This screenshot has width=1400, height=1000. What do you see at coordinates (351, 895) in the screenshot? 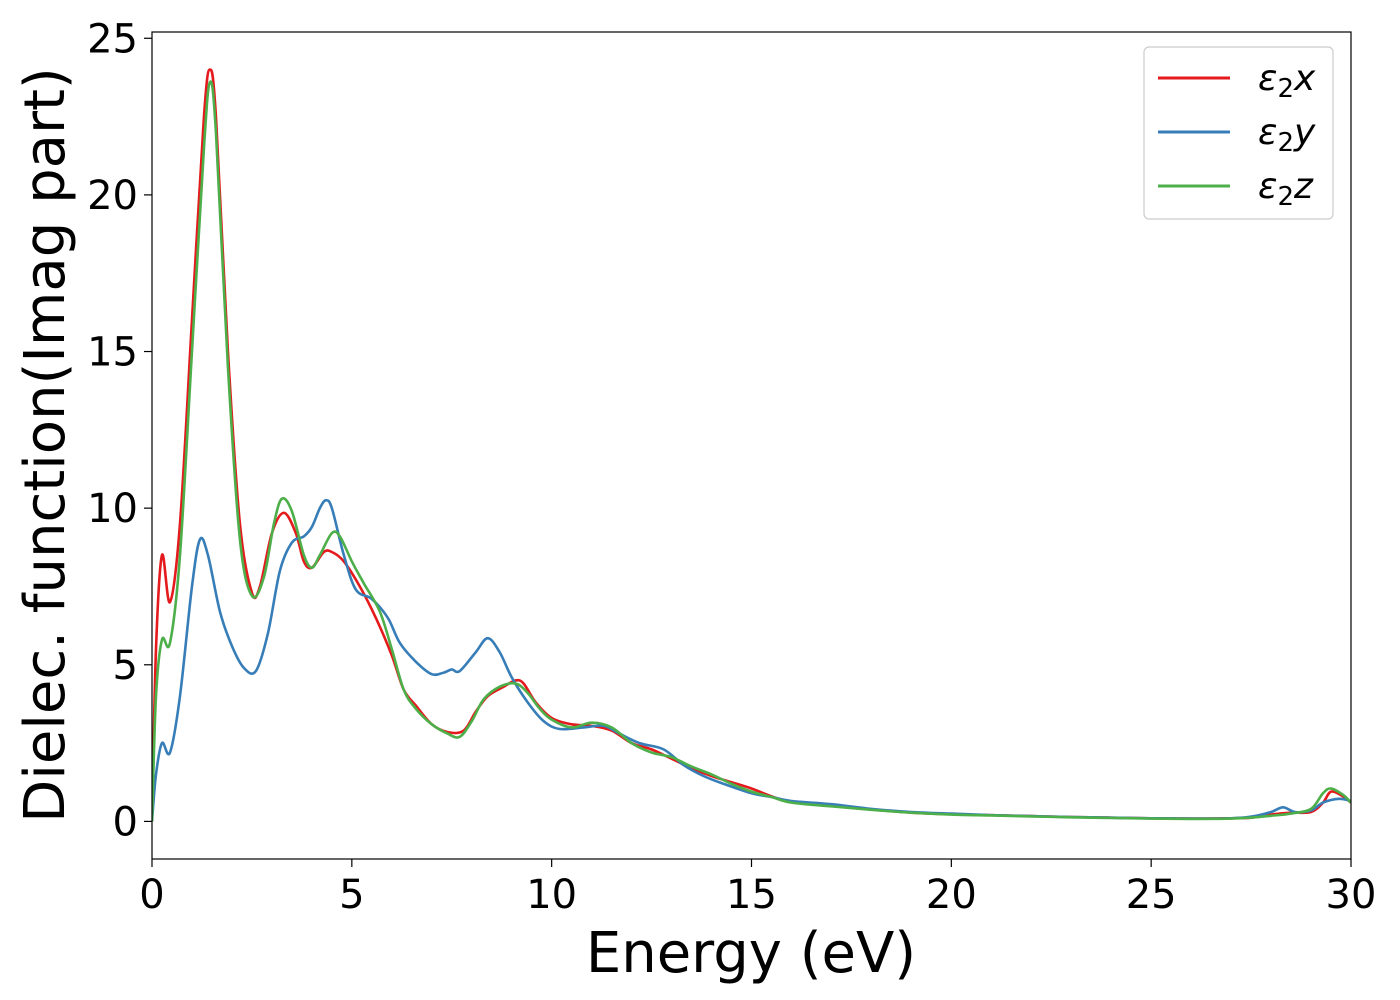
I see `x-tick-label: 5` at bounding box center [351, 895].